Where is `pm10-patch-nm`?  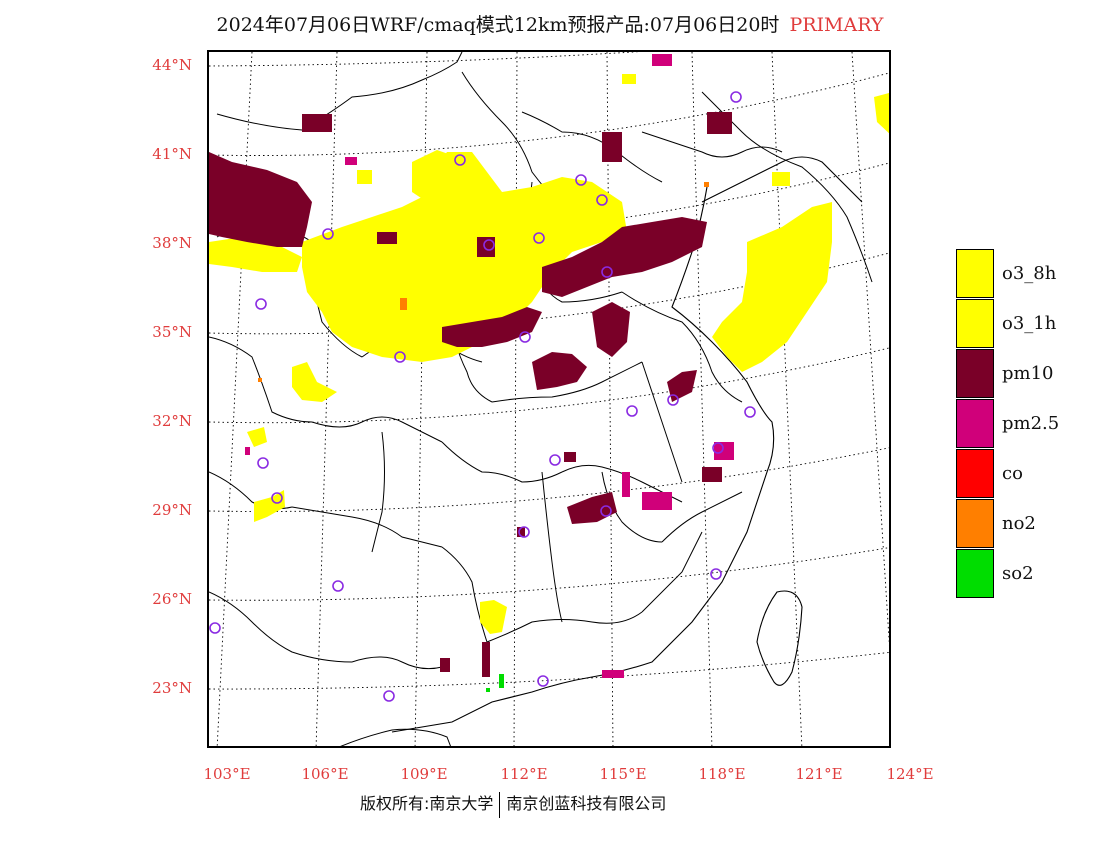 pm10-patch-nm is located at coordinates (317, 123).